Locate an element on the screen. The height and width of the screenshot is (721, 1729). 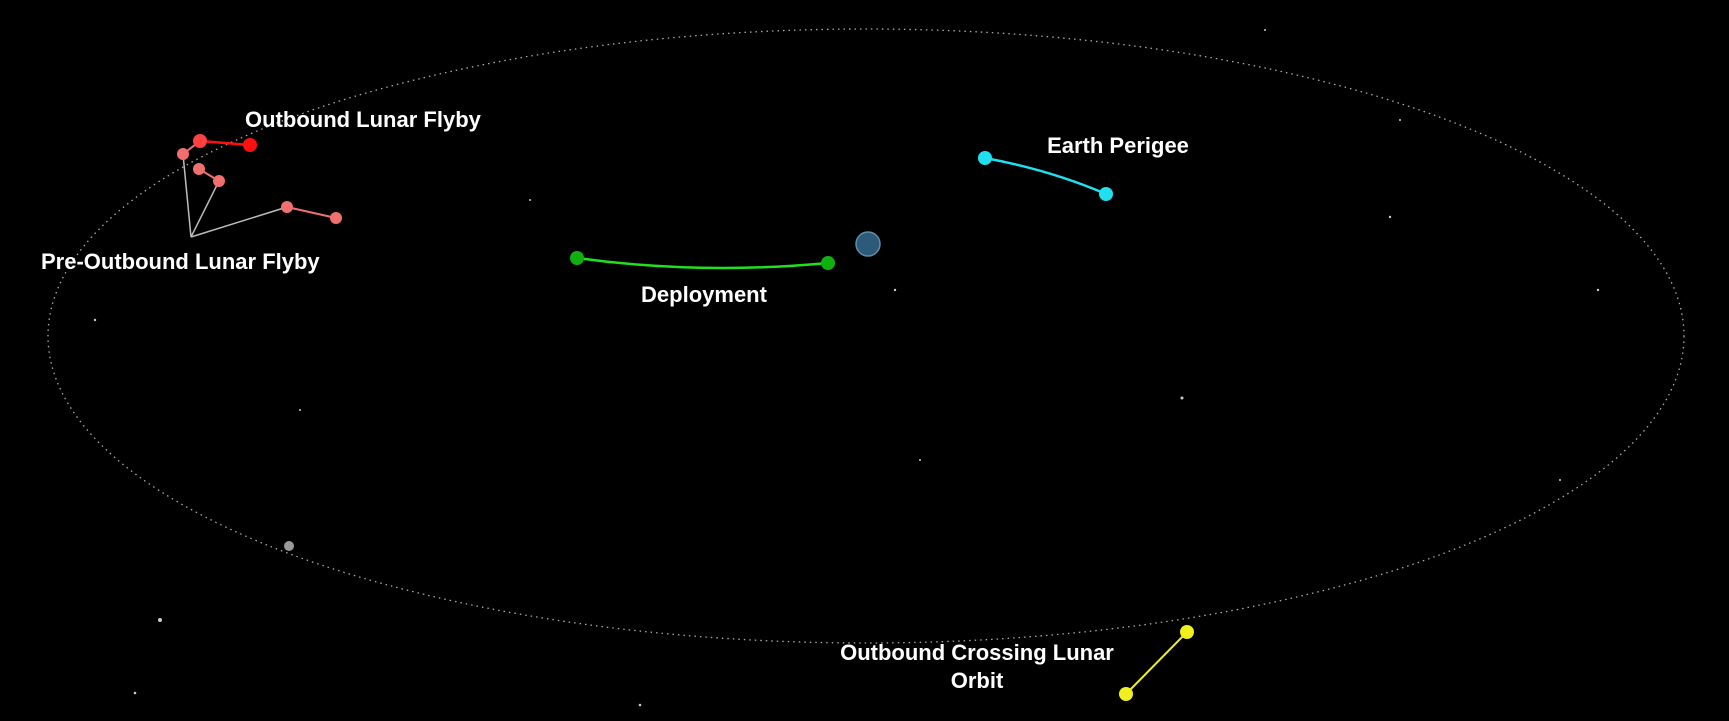
crossing-segment is located at coordinates (1156, 663).